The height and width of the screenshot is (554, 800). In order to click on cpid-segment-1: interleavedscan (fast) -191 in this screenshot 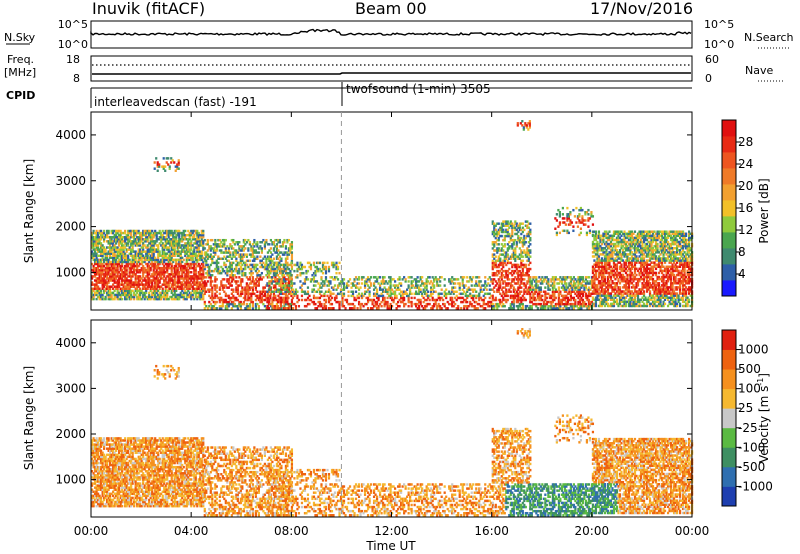, I will do `click(175, 102)`.